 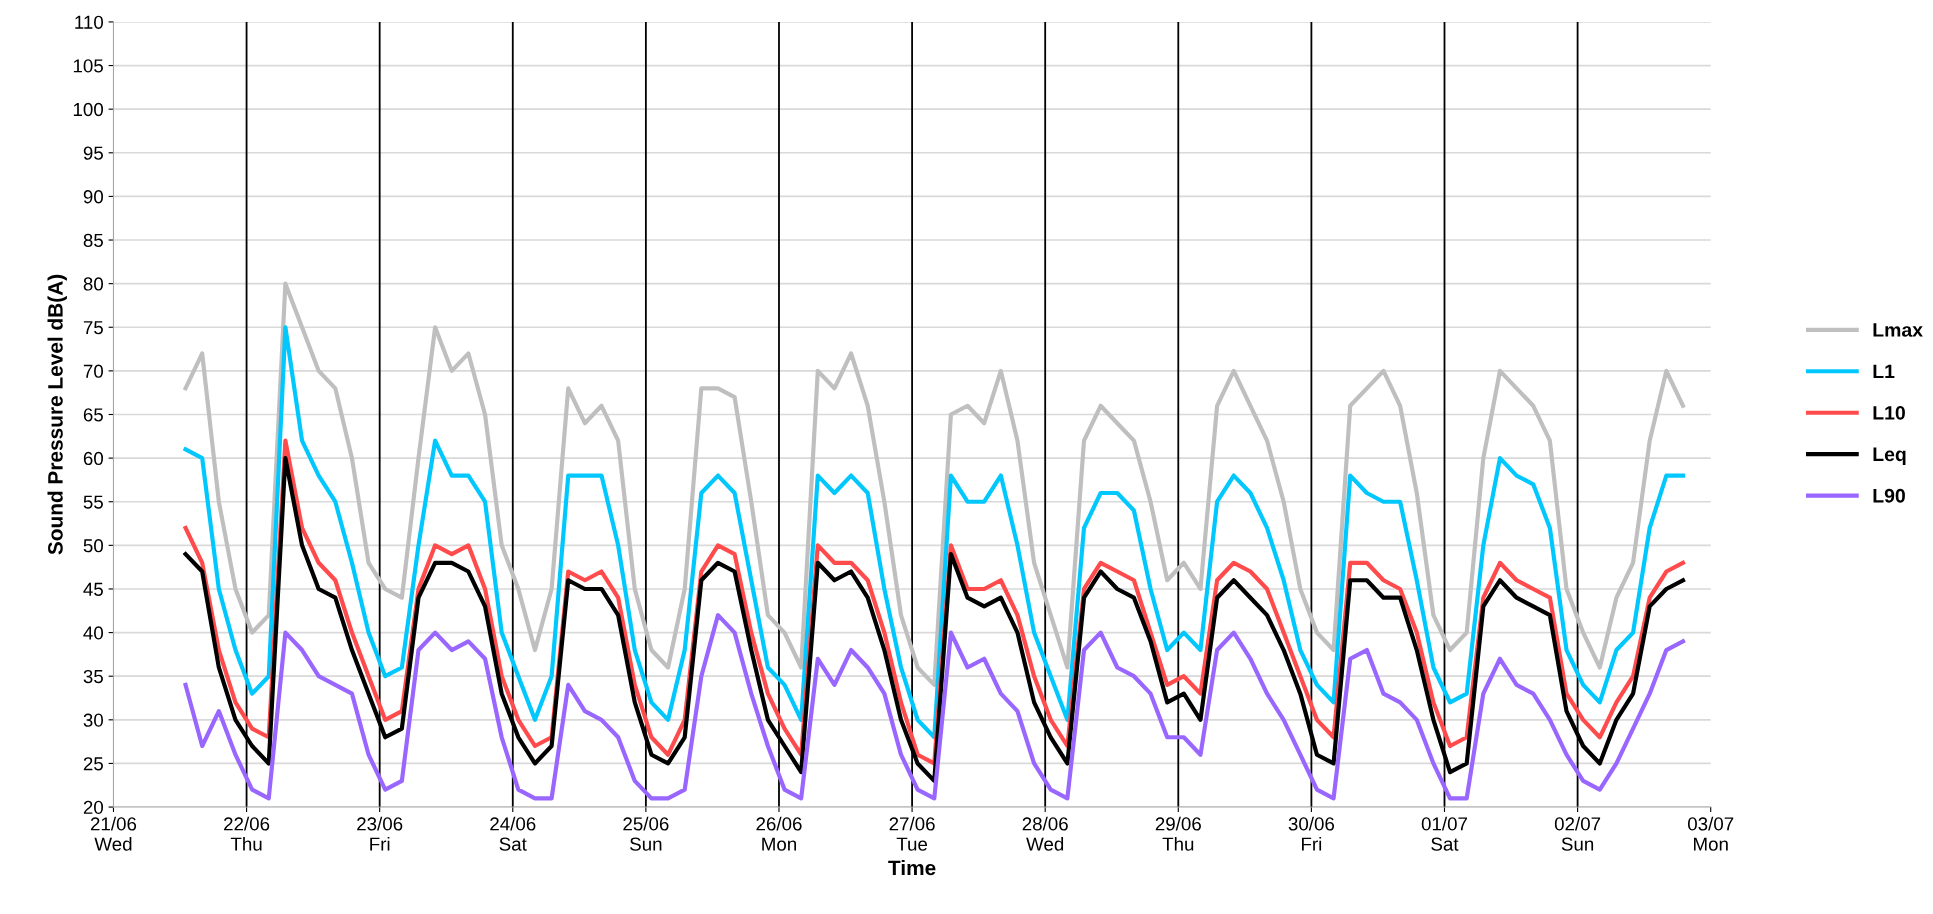 What do you see at coordinates (1444, 833) in the screenshot?
I see `x-tick-label: 01/07 Sat` at bounding box center [1444, 833].